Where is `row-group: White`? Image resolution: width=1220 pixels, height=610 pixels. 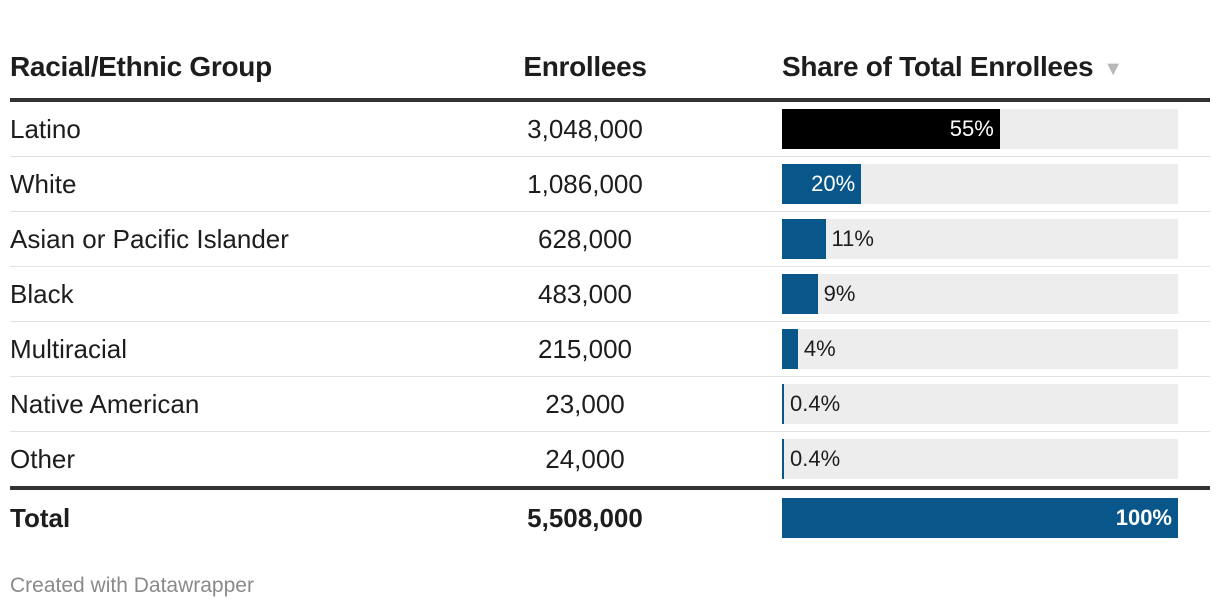 row-group: White is located at coordinates (43, 183).